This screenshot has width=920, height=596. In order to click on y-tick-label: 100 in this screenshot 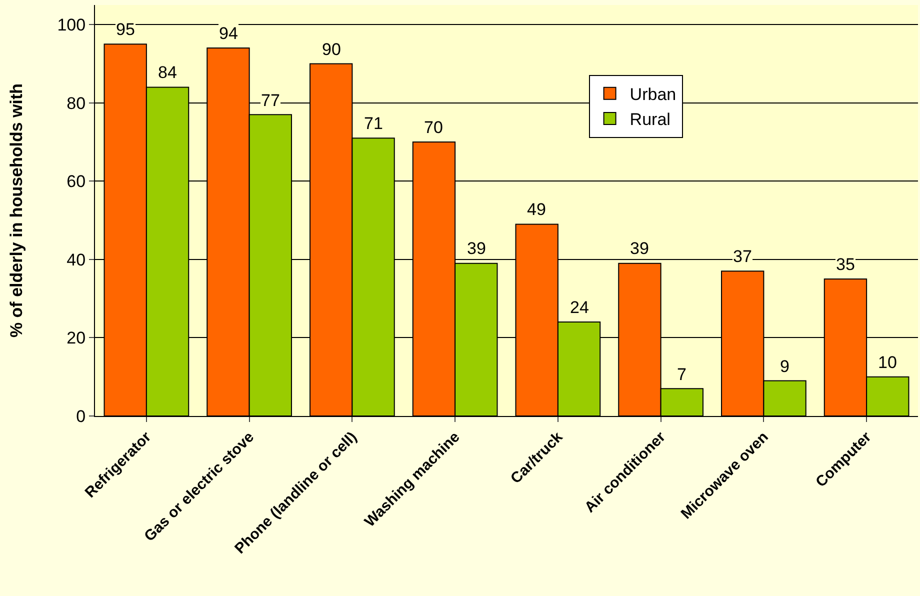, I will do `click(71, 25)`.